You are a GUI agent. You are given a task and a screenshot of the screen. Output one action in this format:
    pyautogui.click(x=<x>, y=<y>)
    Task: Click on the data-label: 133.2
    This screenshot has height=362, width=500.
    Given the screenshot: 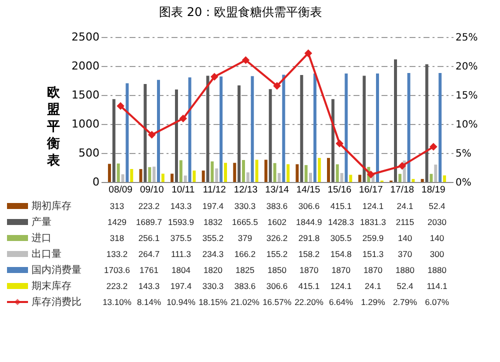 What is the action you would take?
    pyautogui.click(x=117, y=254)
    